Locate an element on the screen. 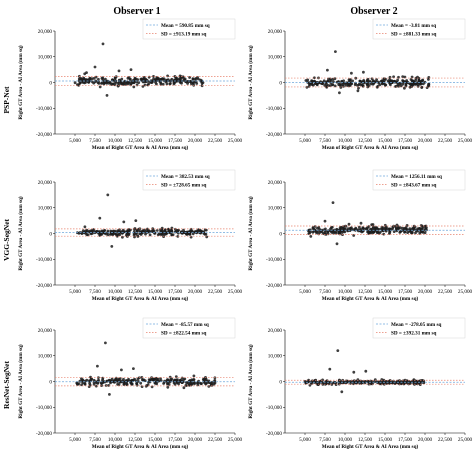 This screenshot has height=465, width=474. legend-mean-label: Mean = 590.85 mm sq is located at coordinates (185, 26).